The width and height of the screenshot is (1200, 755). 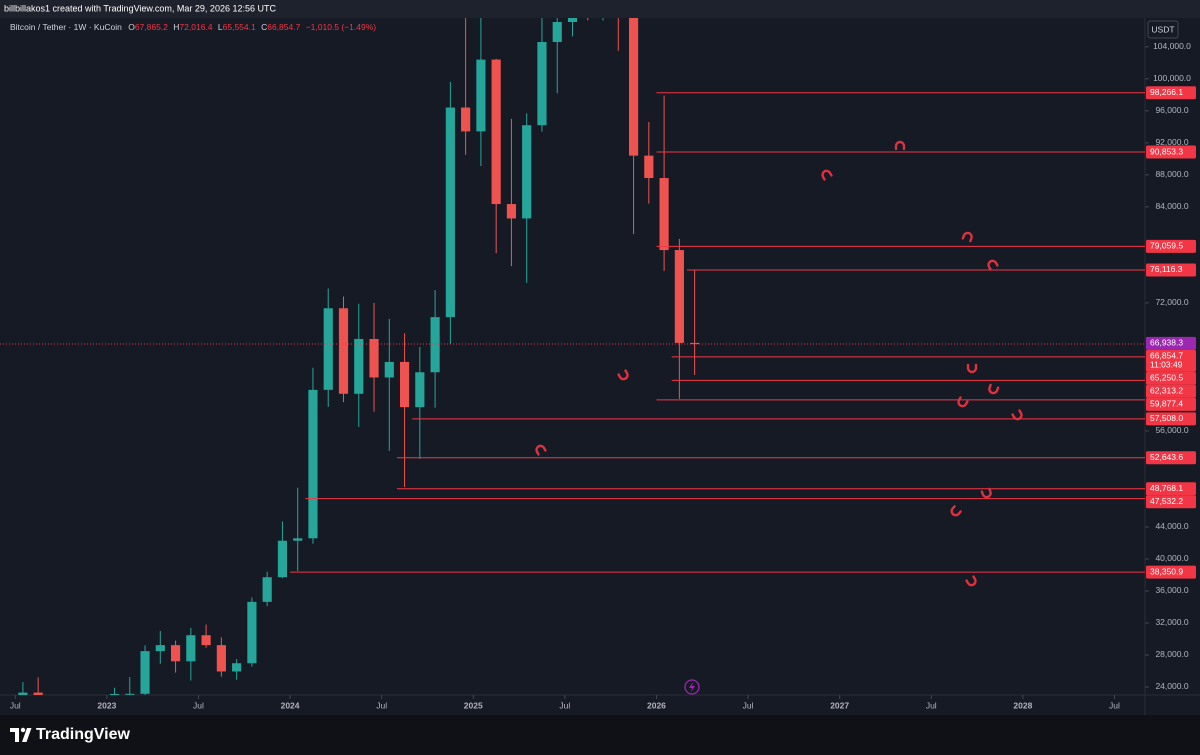 I want to click on ohlc-key: C, so click(x=264, y=27).